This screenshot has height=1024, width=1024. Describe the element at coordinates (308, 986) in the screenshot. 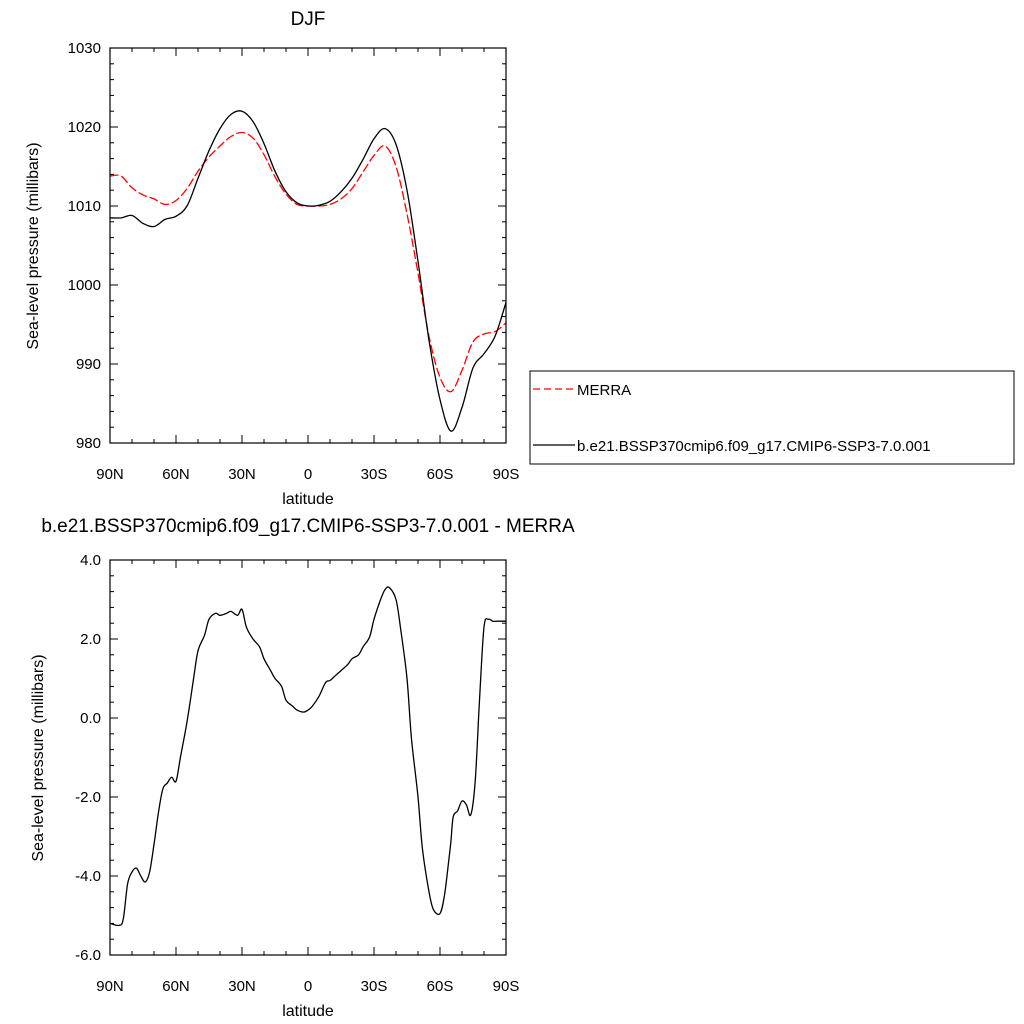

I see `chart-2-x-tick-label: 0` at that location.